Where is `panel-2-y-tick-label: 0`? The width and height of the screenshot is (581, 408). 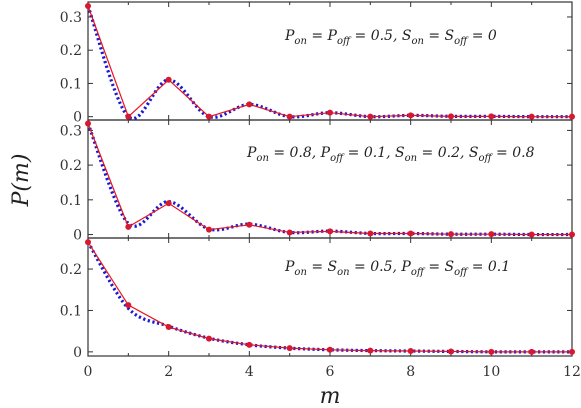 panel-2-y-tick-label: 0 is located at coordinates (77, 236).